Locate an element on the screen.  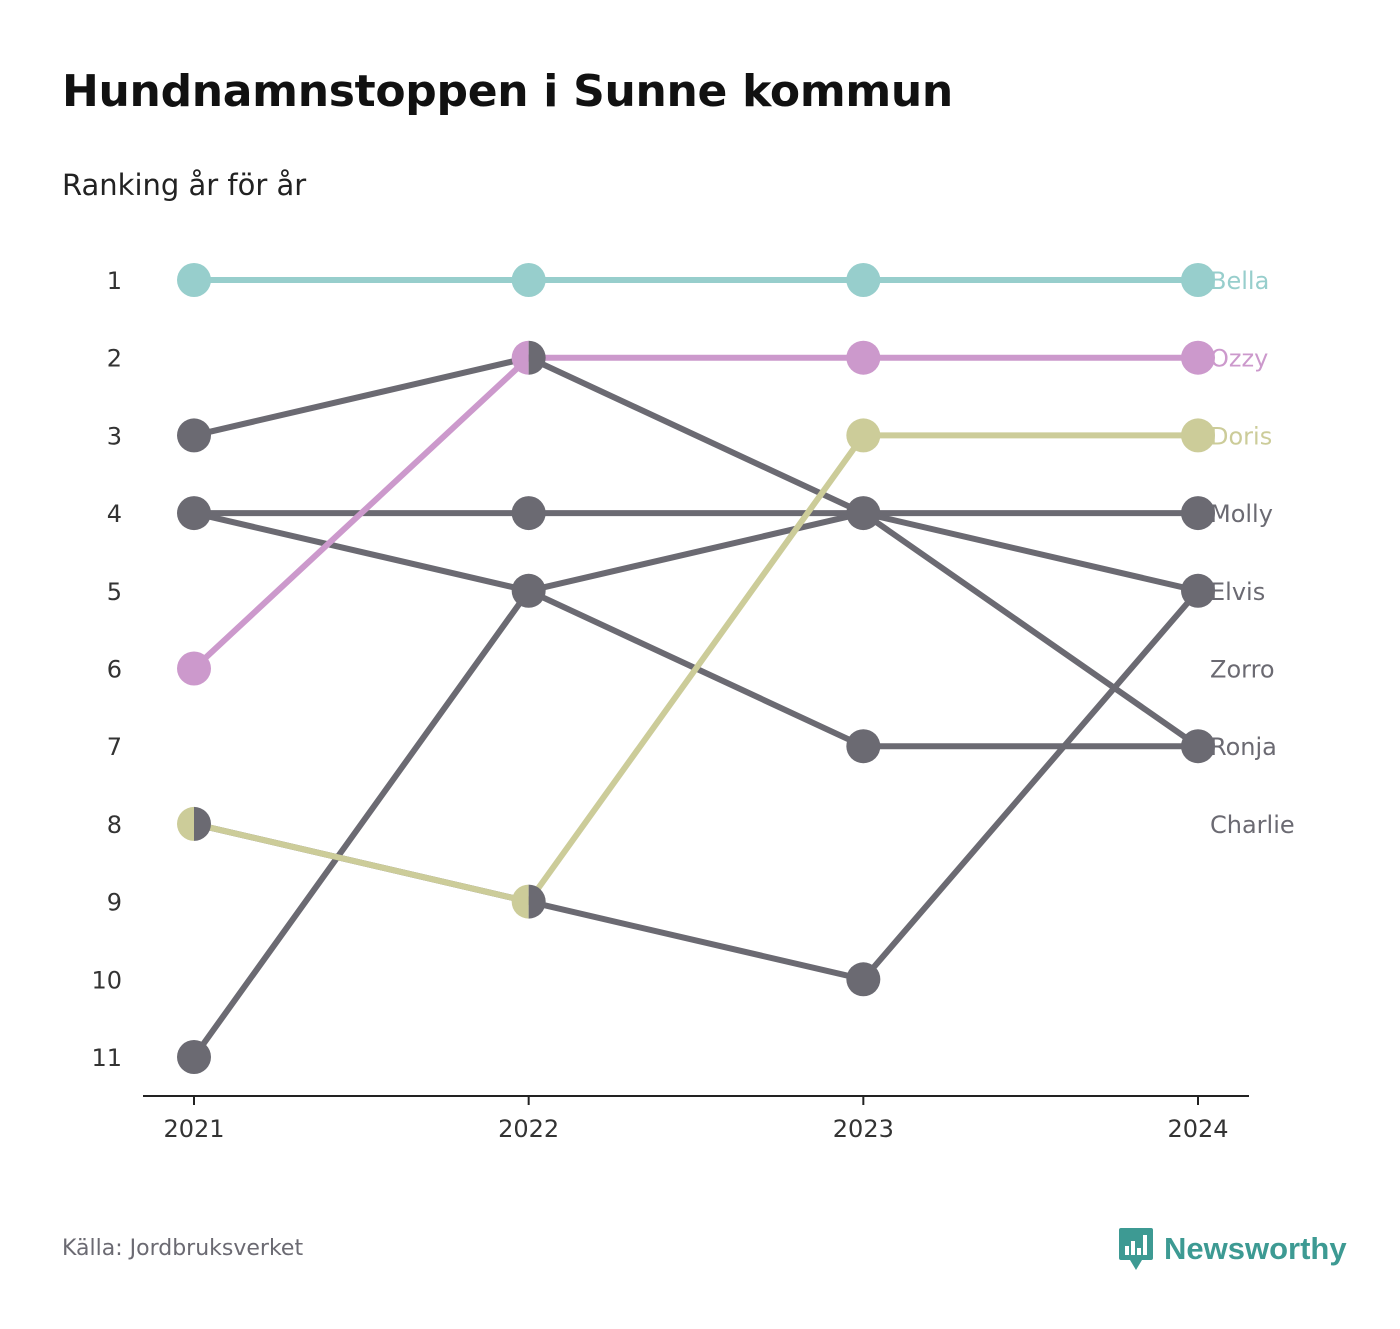
y-tick-label-10: 10 is located at coordinates (106, 980).